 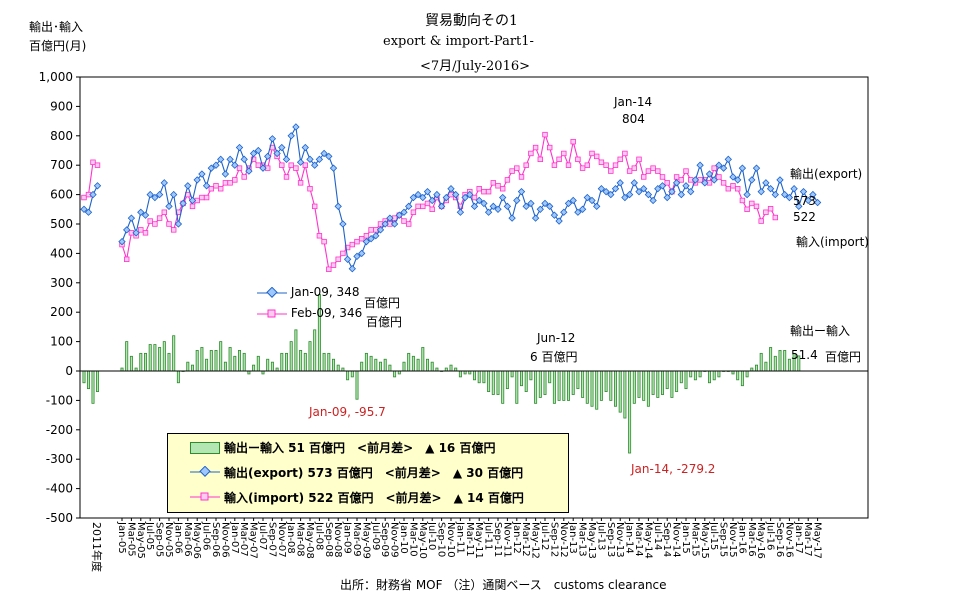 What do you see at coordinates (554, 357) in the screenshot?
I see `jun12-value: 6 百億円` at bounding box center [554, 357].